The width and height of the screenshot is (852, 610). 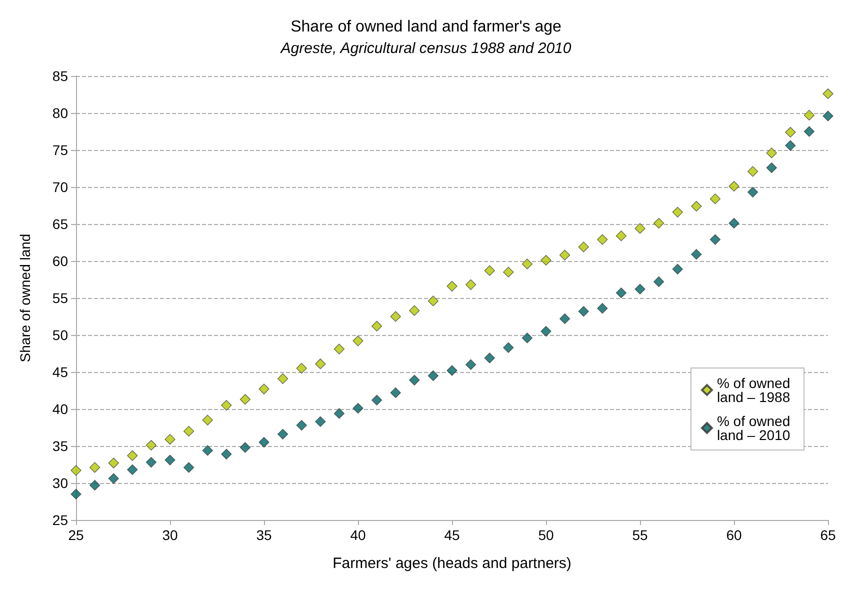 I want to click on y-tick-label: 70, so click(x=60, y=187).